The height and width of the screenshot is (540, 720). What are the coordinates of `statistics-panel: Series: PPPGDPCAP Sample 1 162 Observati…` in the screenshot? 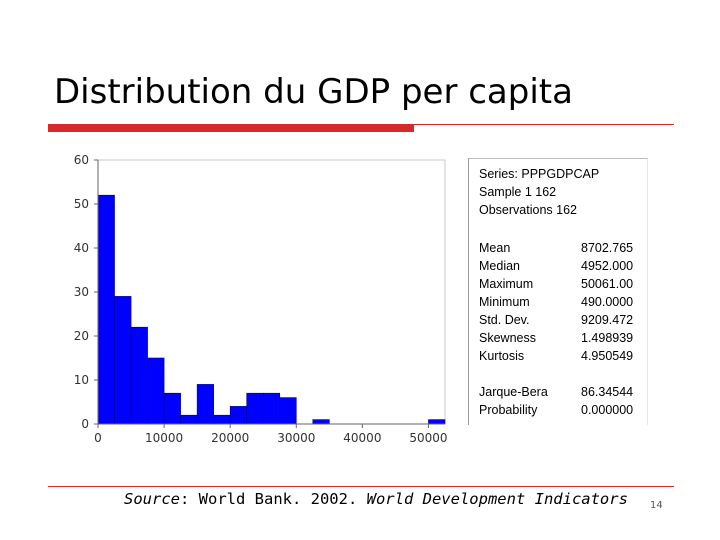 It's located at (558, 291).